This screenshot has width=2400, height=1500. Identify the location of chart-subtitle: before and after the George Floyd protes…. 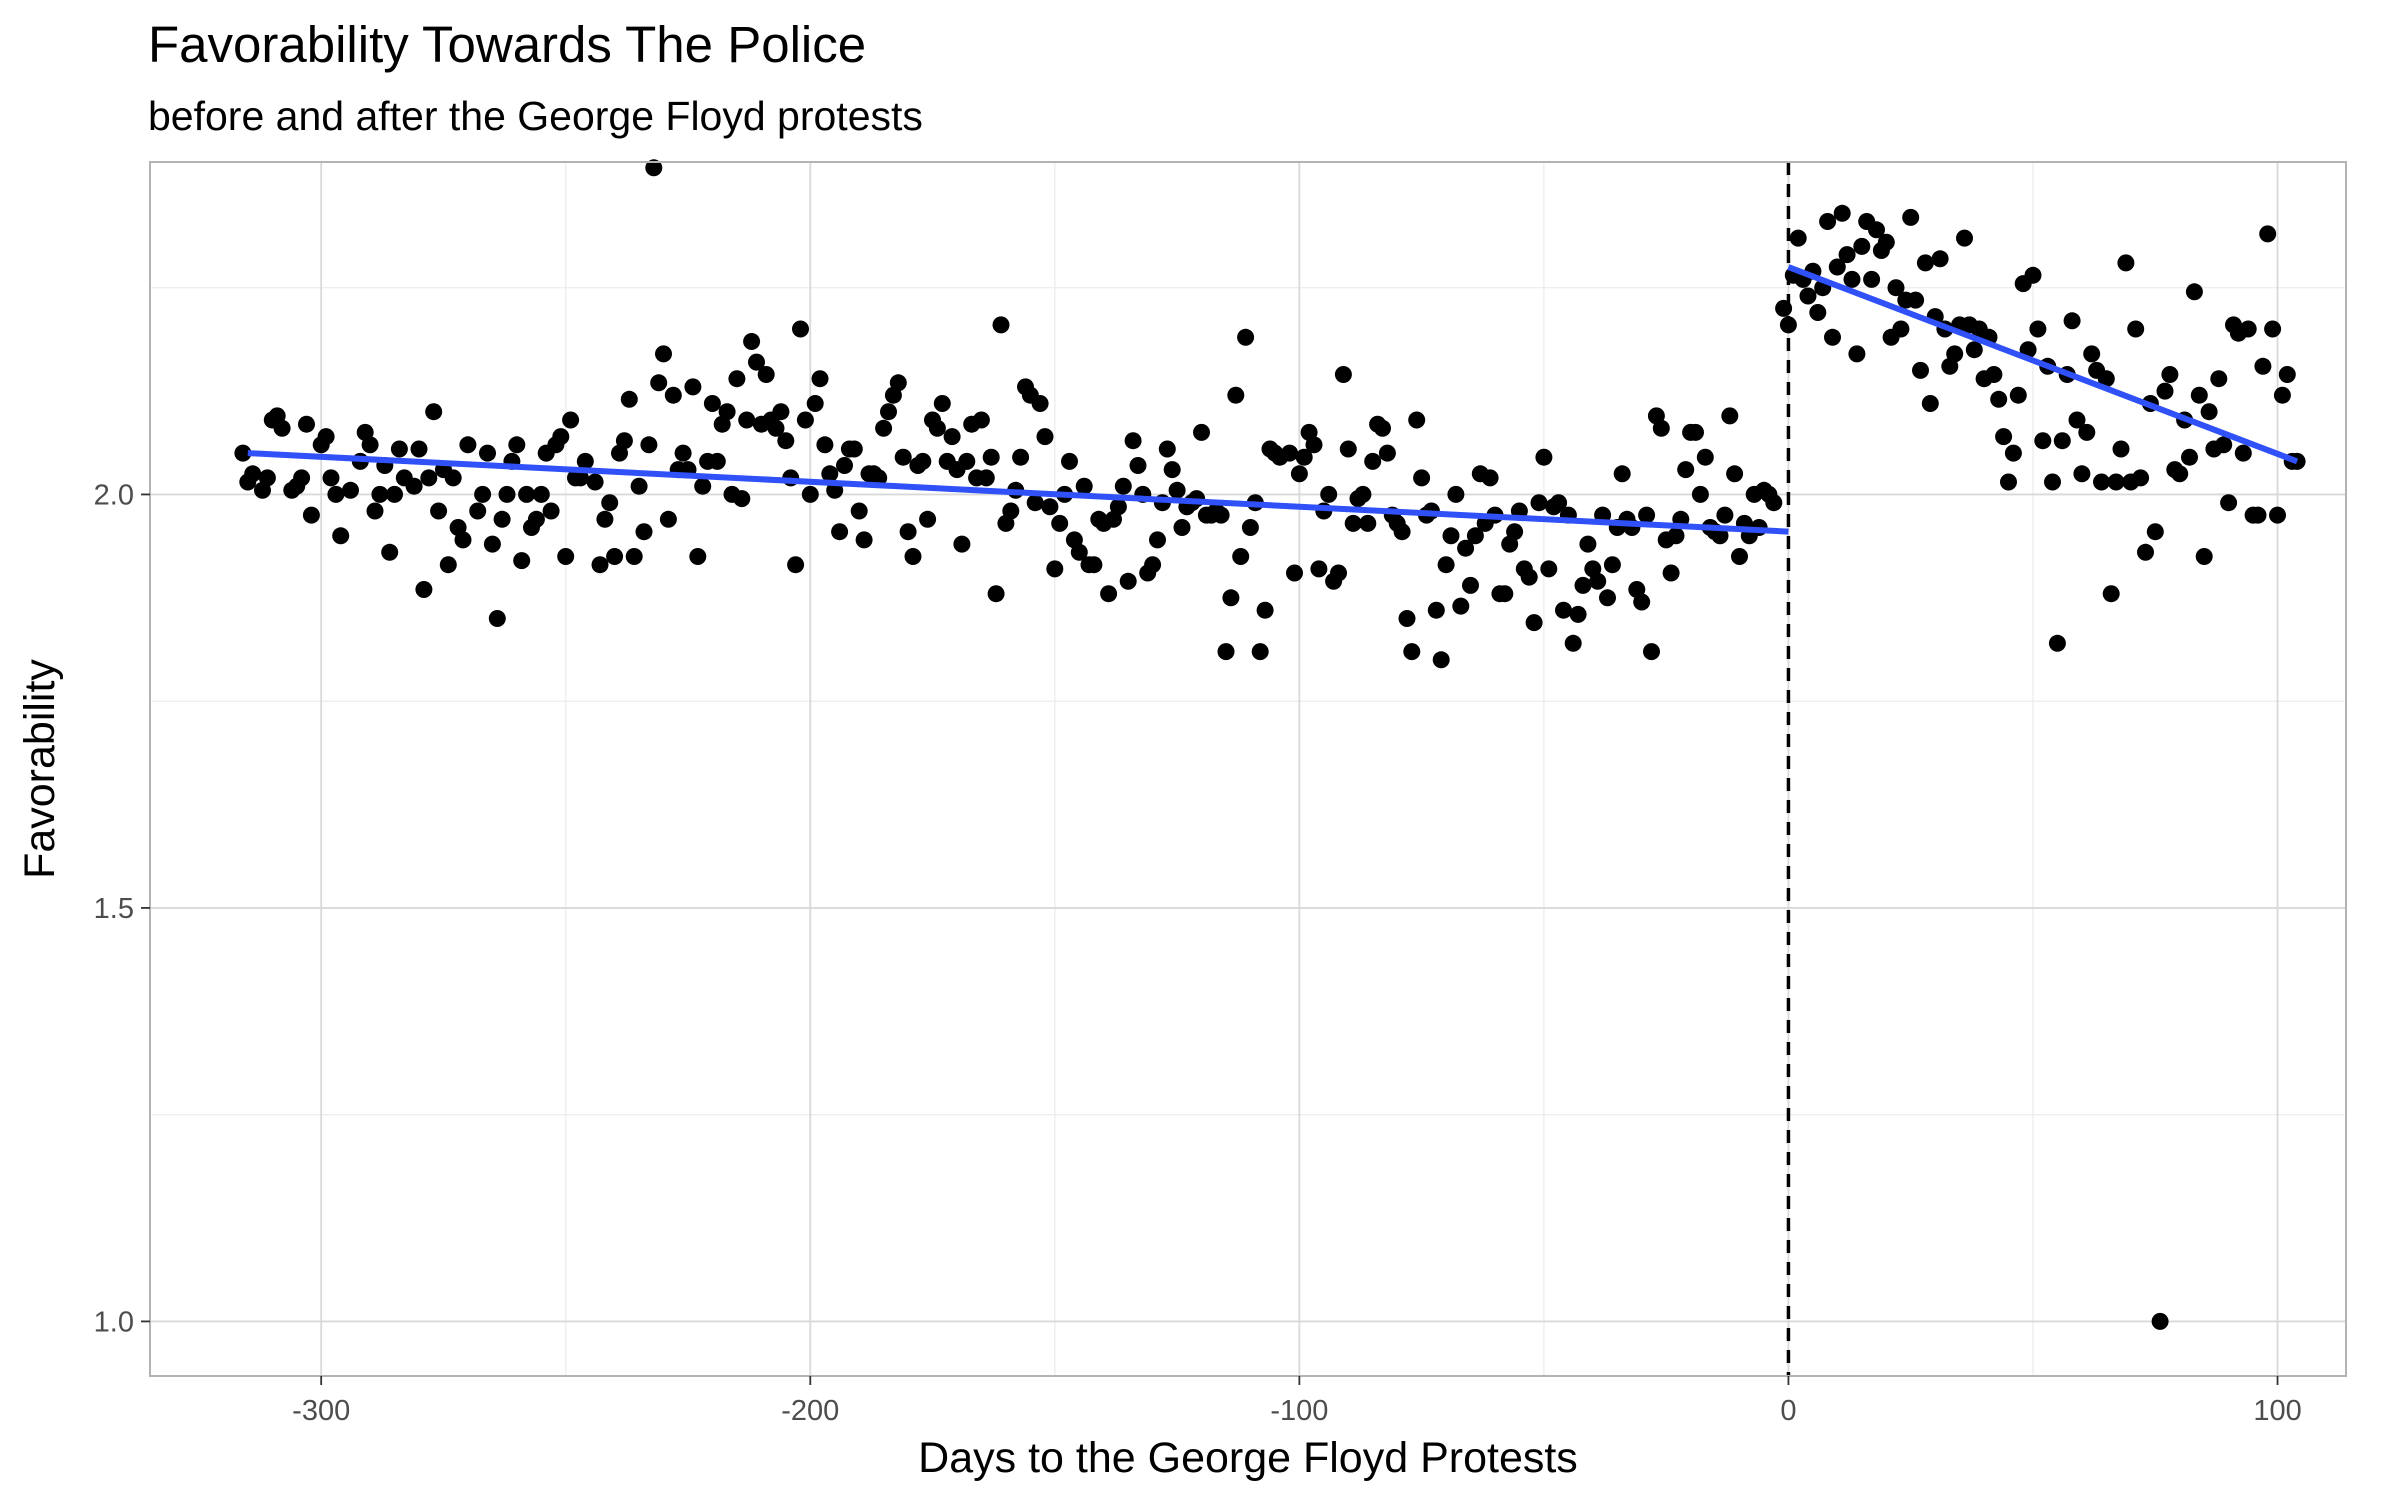
(535, 116).